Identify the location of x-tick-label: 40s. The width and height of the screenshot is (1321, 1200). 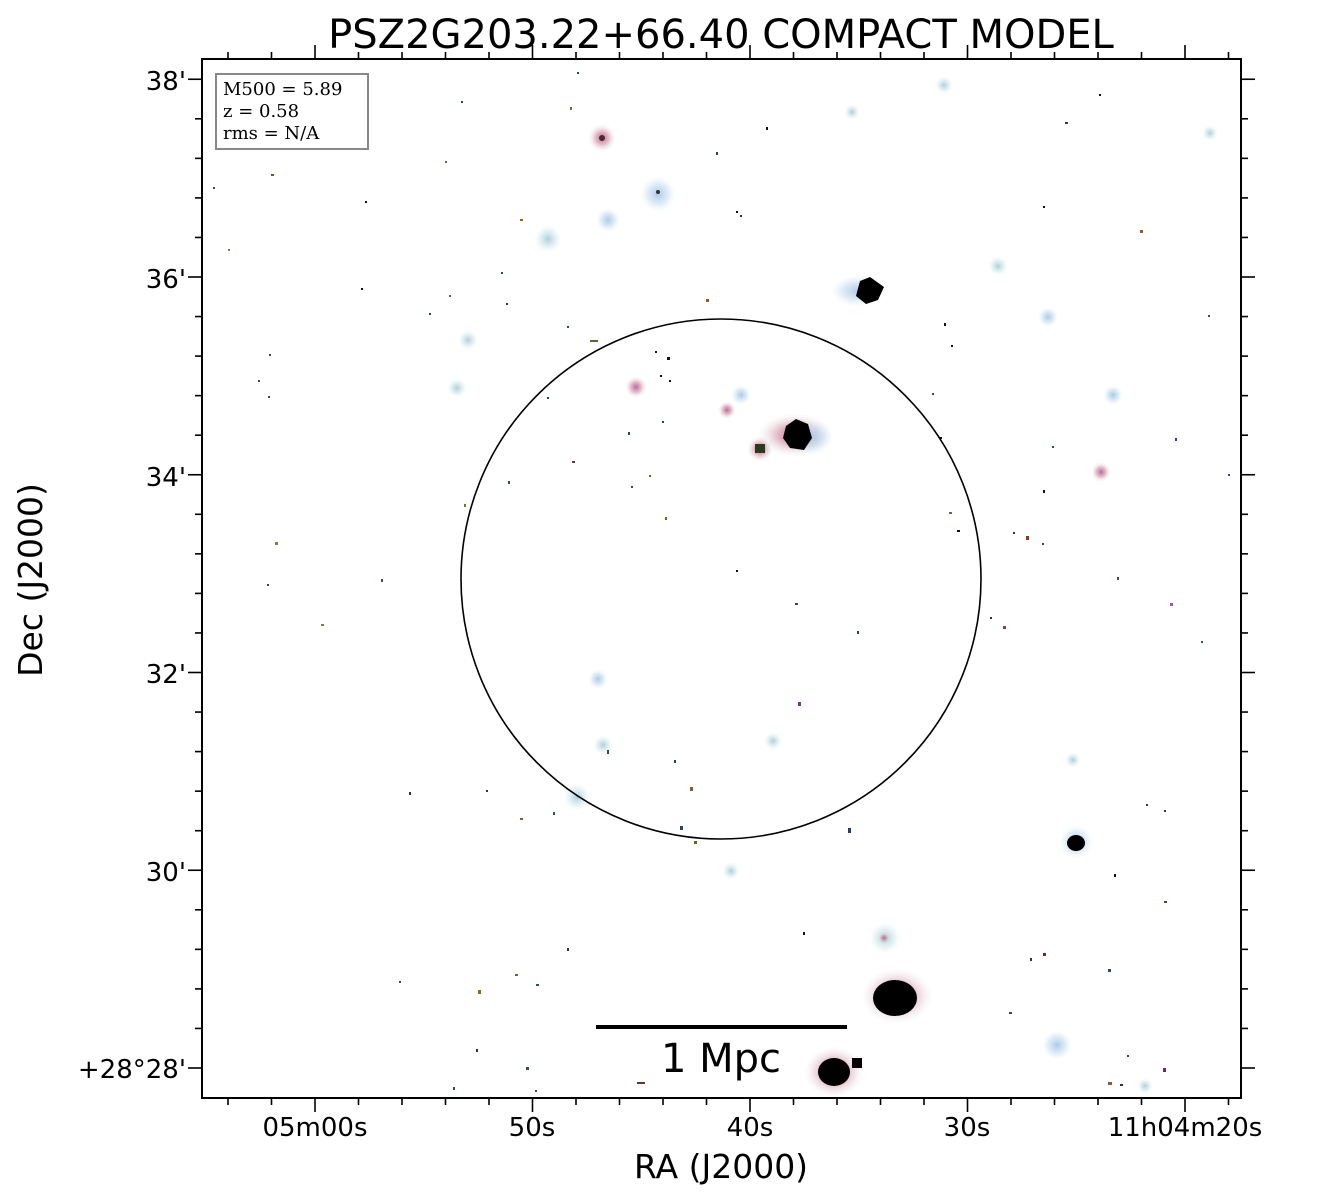
(750, 1128).